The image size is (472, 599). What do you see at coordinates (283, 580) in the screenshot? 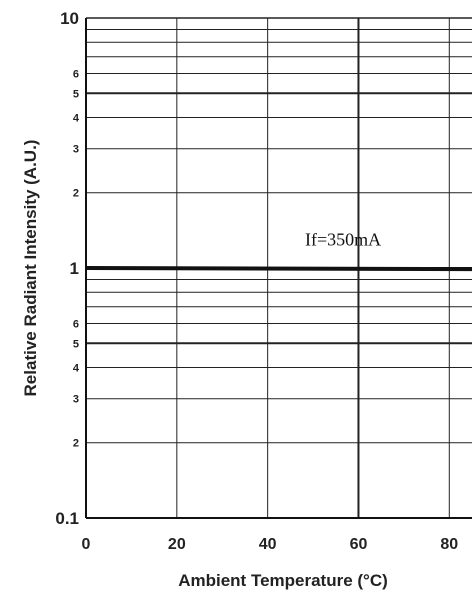
I see `x-axis-title: Ambient Temperature (°C)` at bounding box center [283, 580].